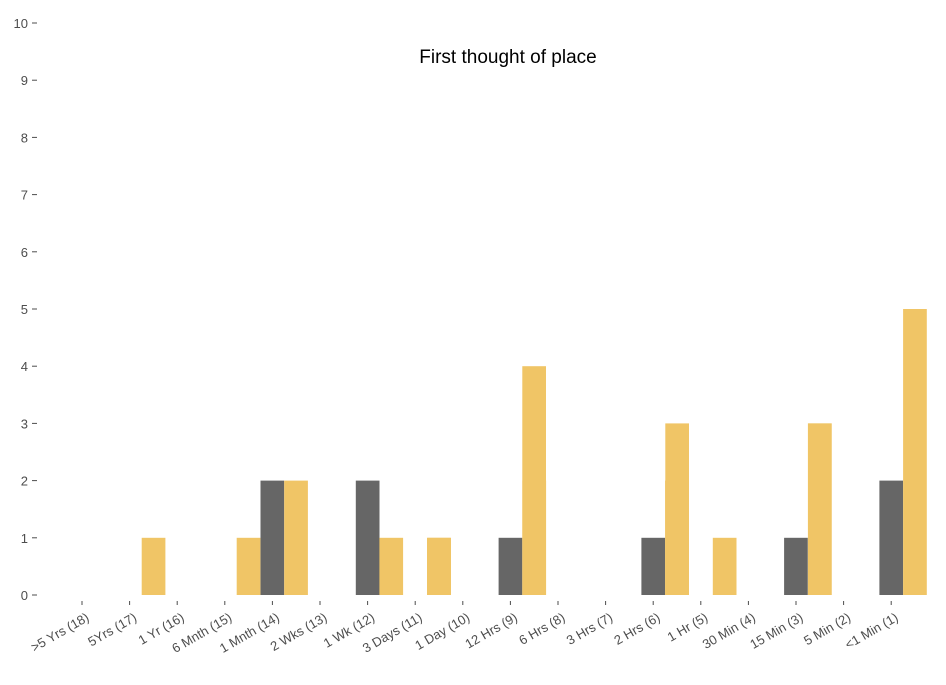 The image size is (946, 685). I want to click on y-axis: 0 1 2 3 4 5 6 7 8 9 10, so click(25, 309).